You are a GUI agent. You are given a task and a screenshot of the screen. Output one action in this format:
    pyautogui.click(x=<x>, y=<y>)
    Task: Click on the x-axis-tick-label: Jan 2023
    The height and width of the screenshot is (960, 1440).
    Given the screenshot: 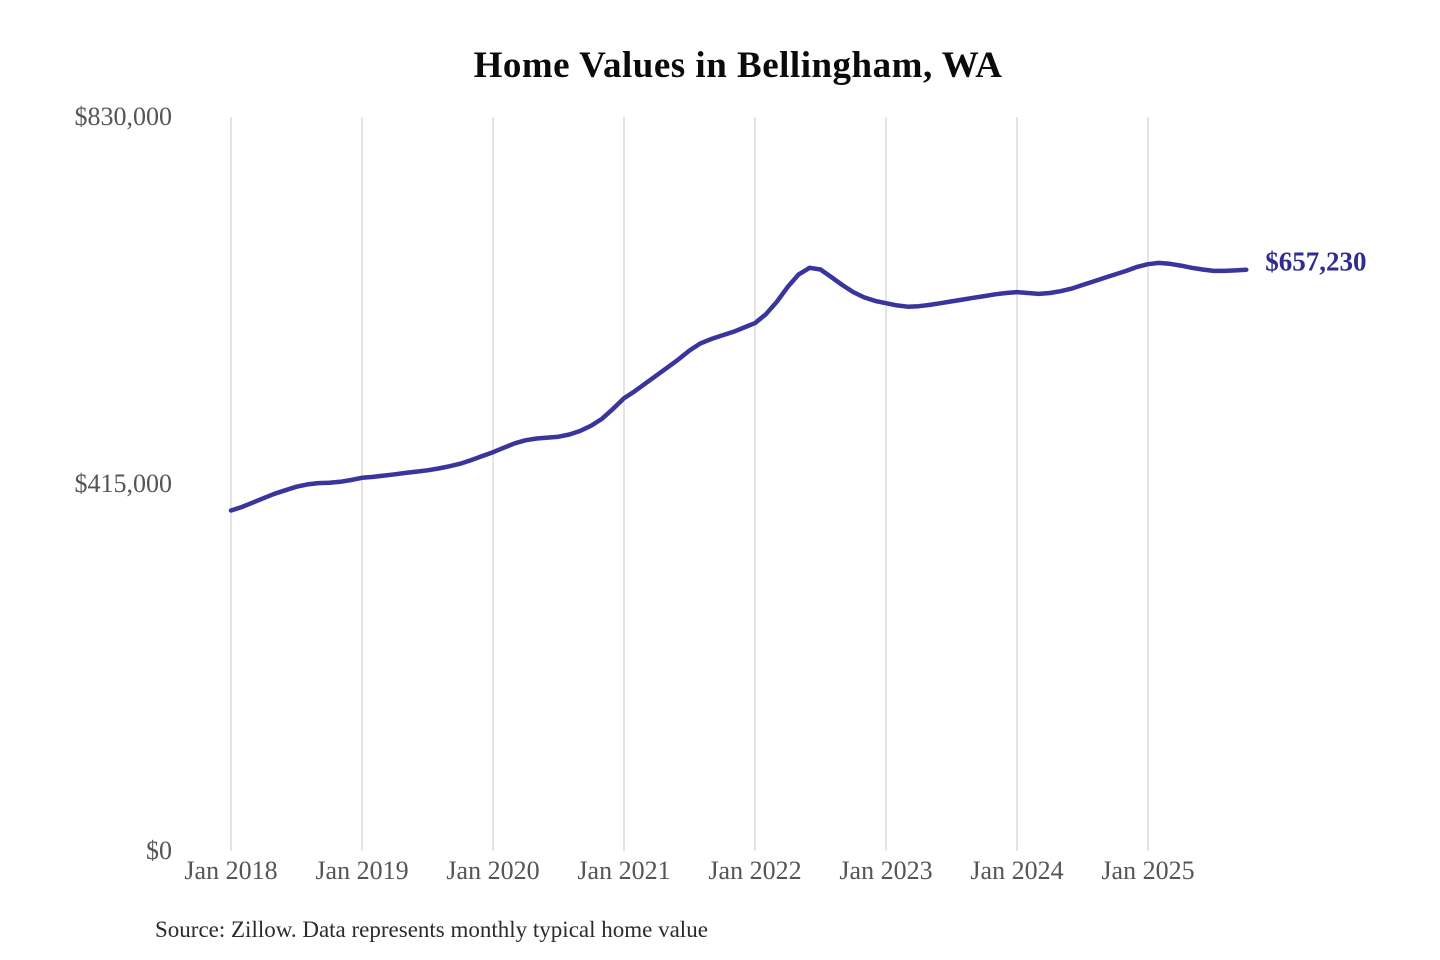 What is the action you would take?
    pyautogui.click(x=886, y=870)
    